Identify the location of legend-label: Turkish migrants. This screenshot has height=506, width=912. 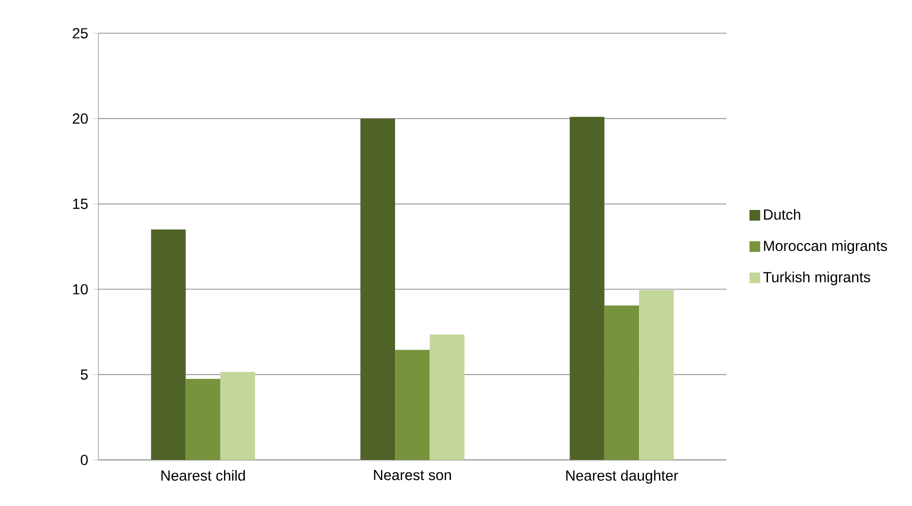
(816, 279).